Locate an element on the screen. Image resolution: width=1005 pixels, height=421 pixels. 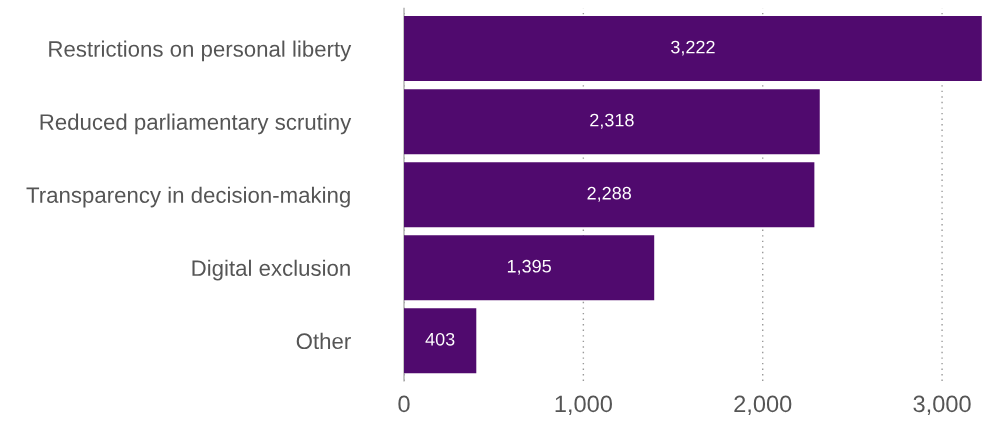
data-label: 2,288 is located at coordinates (609, 194).